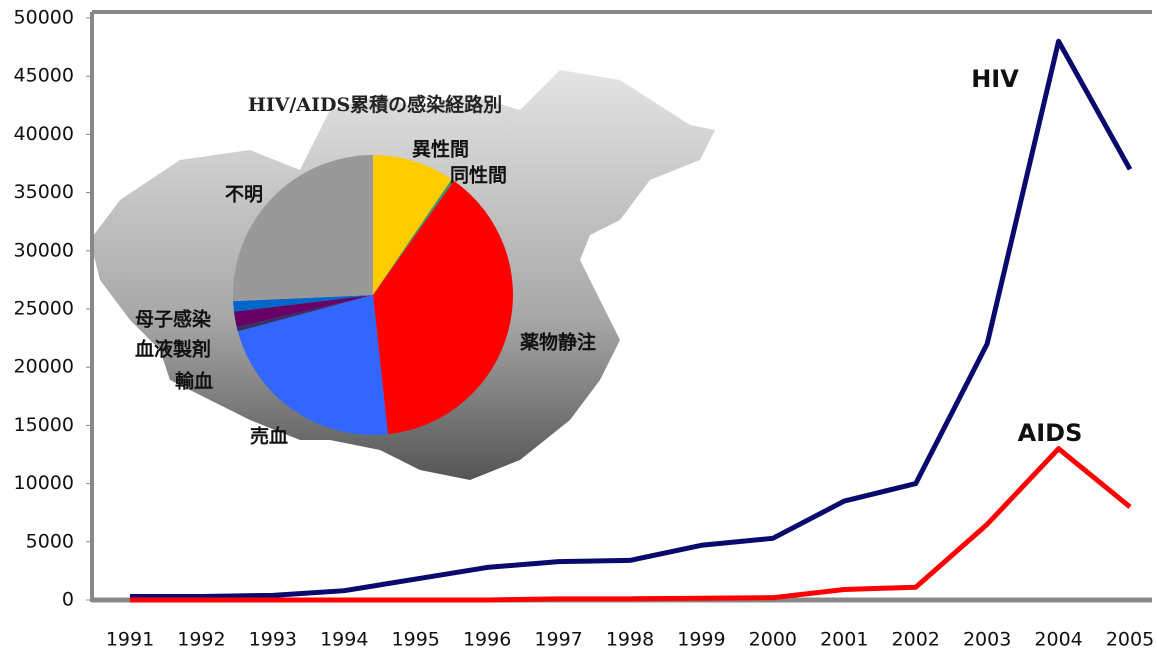 This screenshot has height=654, width=1157. I want to click on y-tick-label: 15000, so click(44, 425).